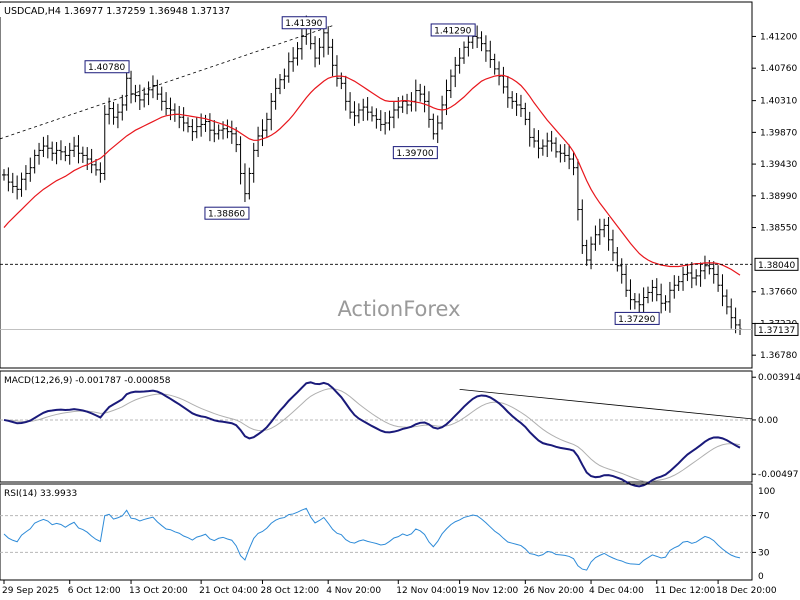 The height and width of the screenshot is (600, 800). Describe the element at coordinates (779, 378) in the screenshot. I see `macd-tick-label: 0.003914` at that location.